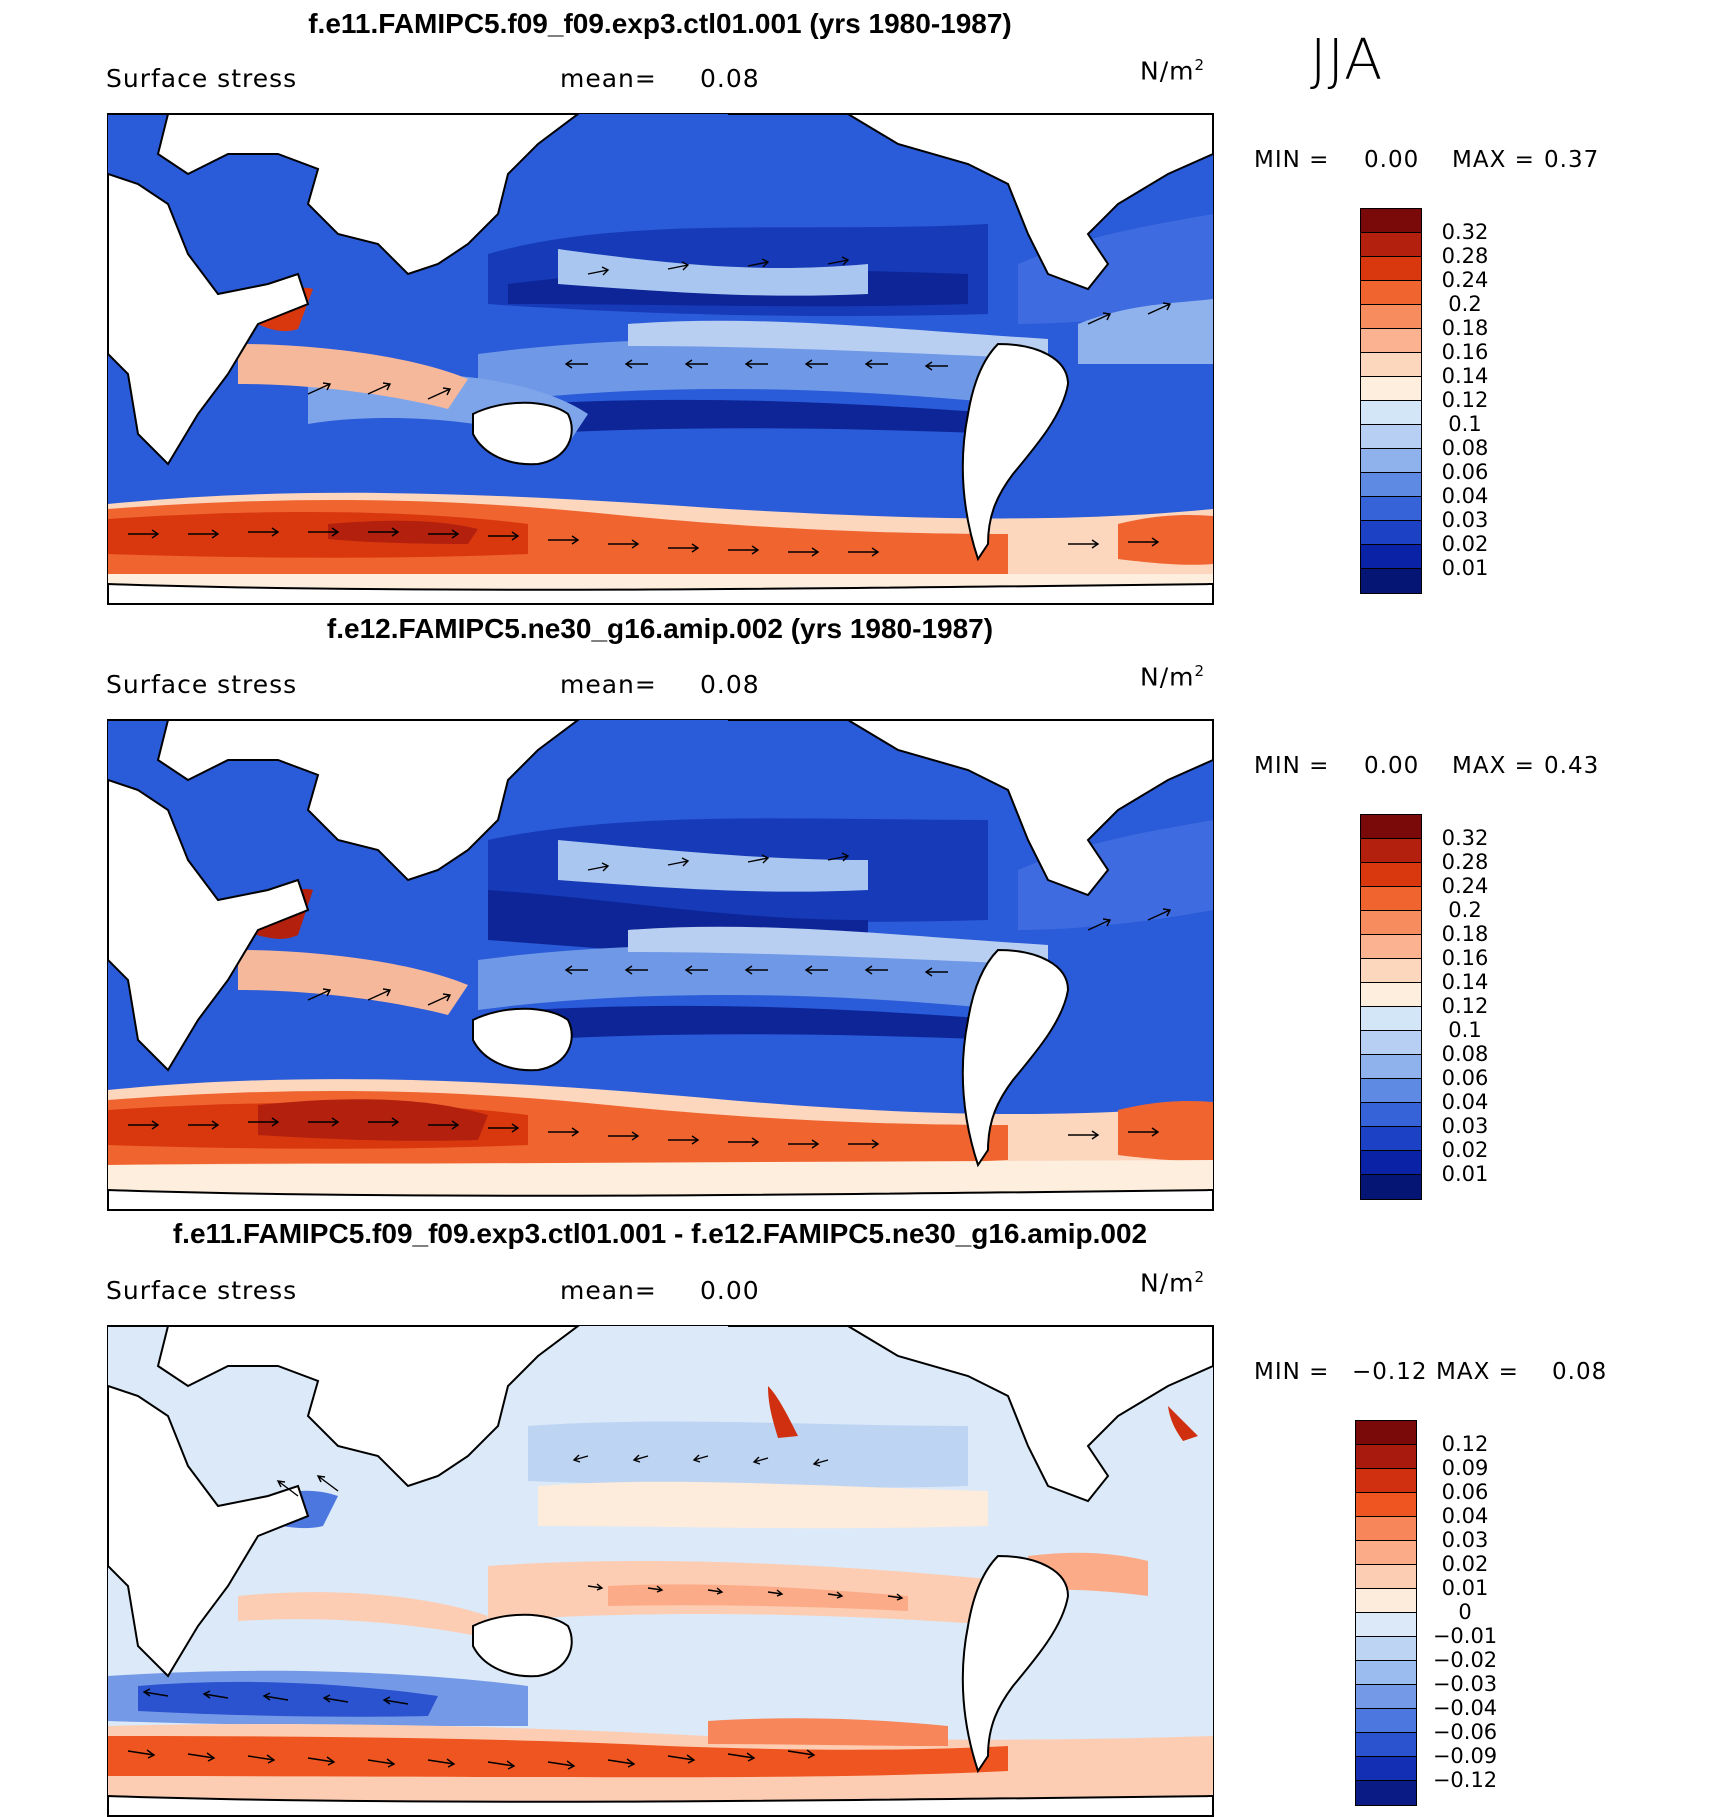  I want to click on panel-3-mean-label: mean=, so click(608, 1290).